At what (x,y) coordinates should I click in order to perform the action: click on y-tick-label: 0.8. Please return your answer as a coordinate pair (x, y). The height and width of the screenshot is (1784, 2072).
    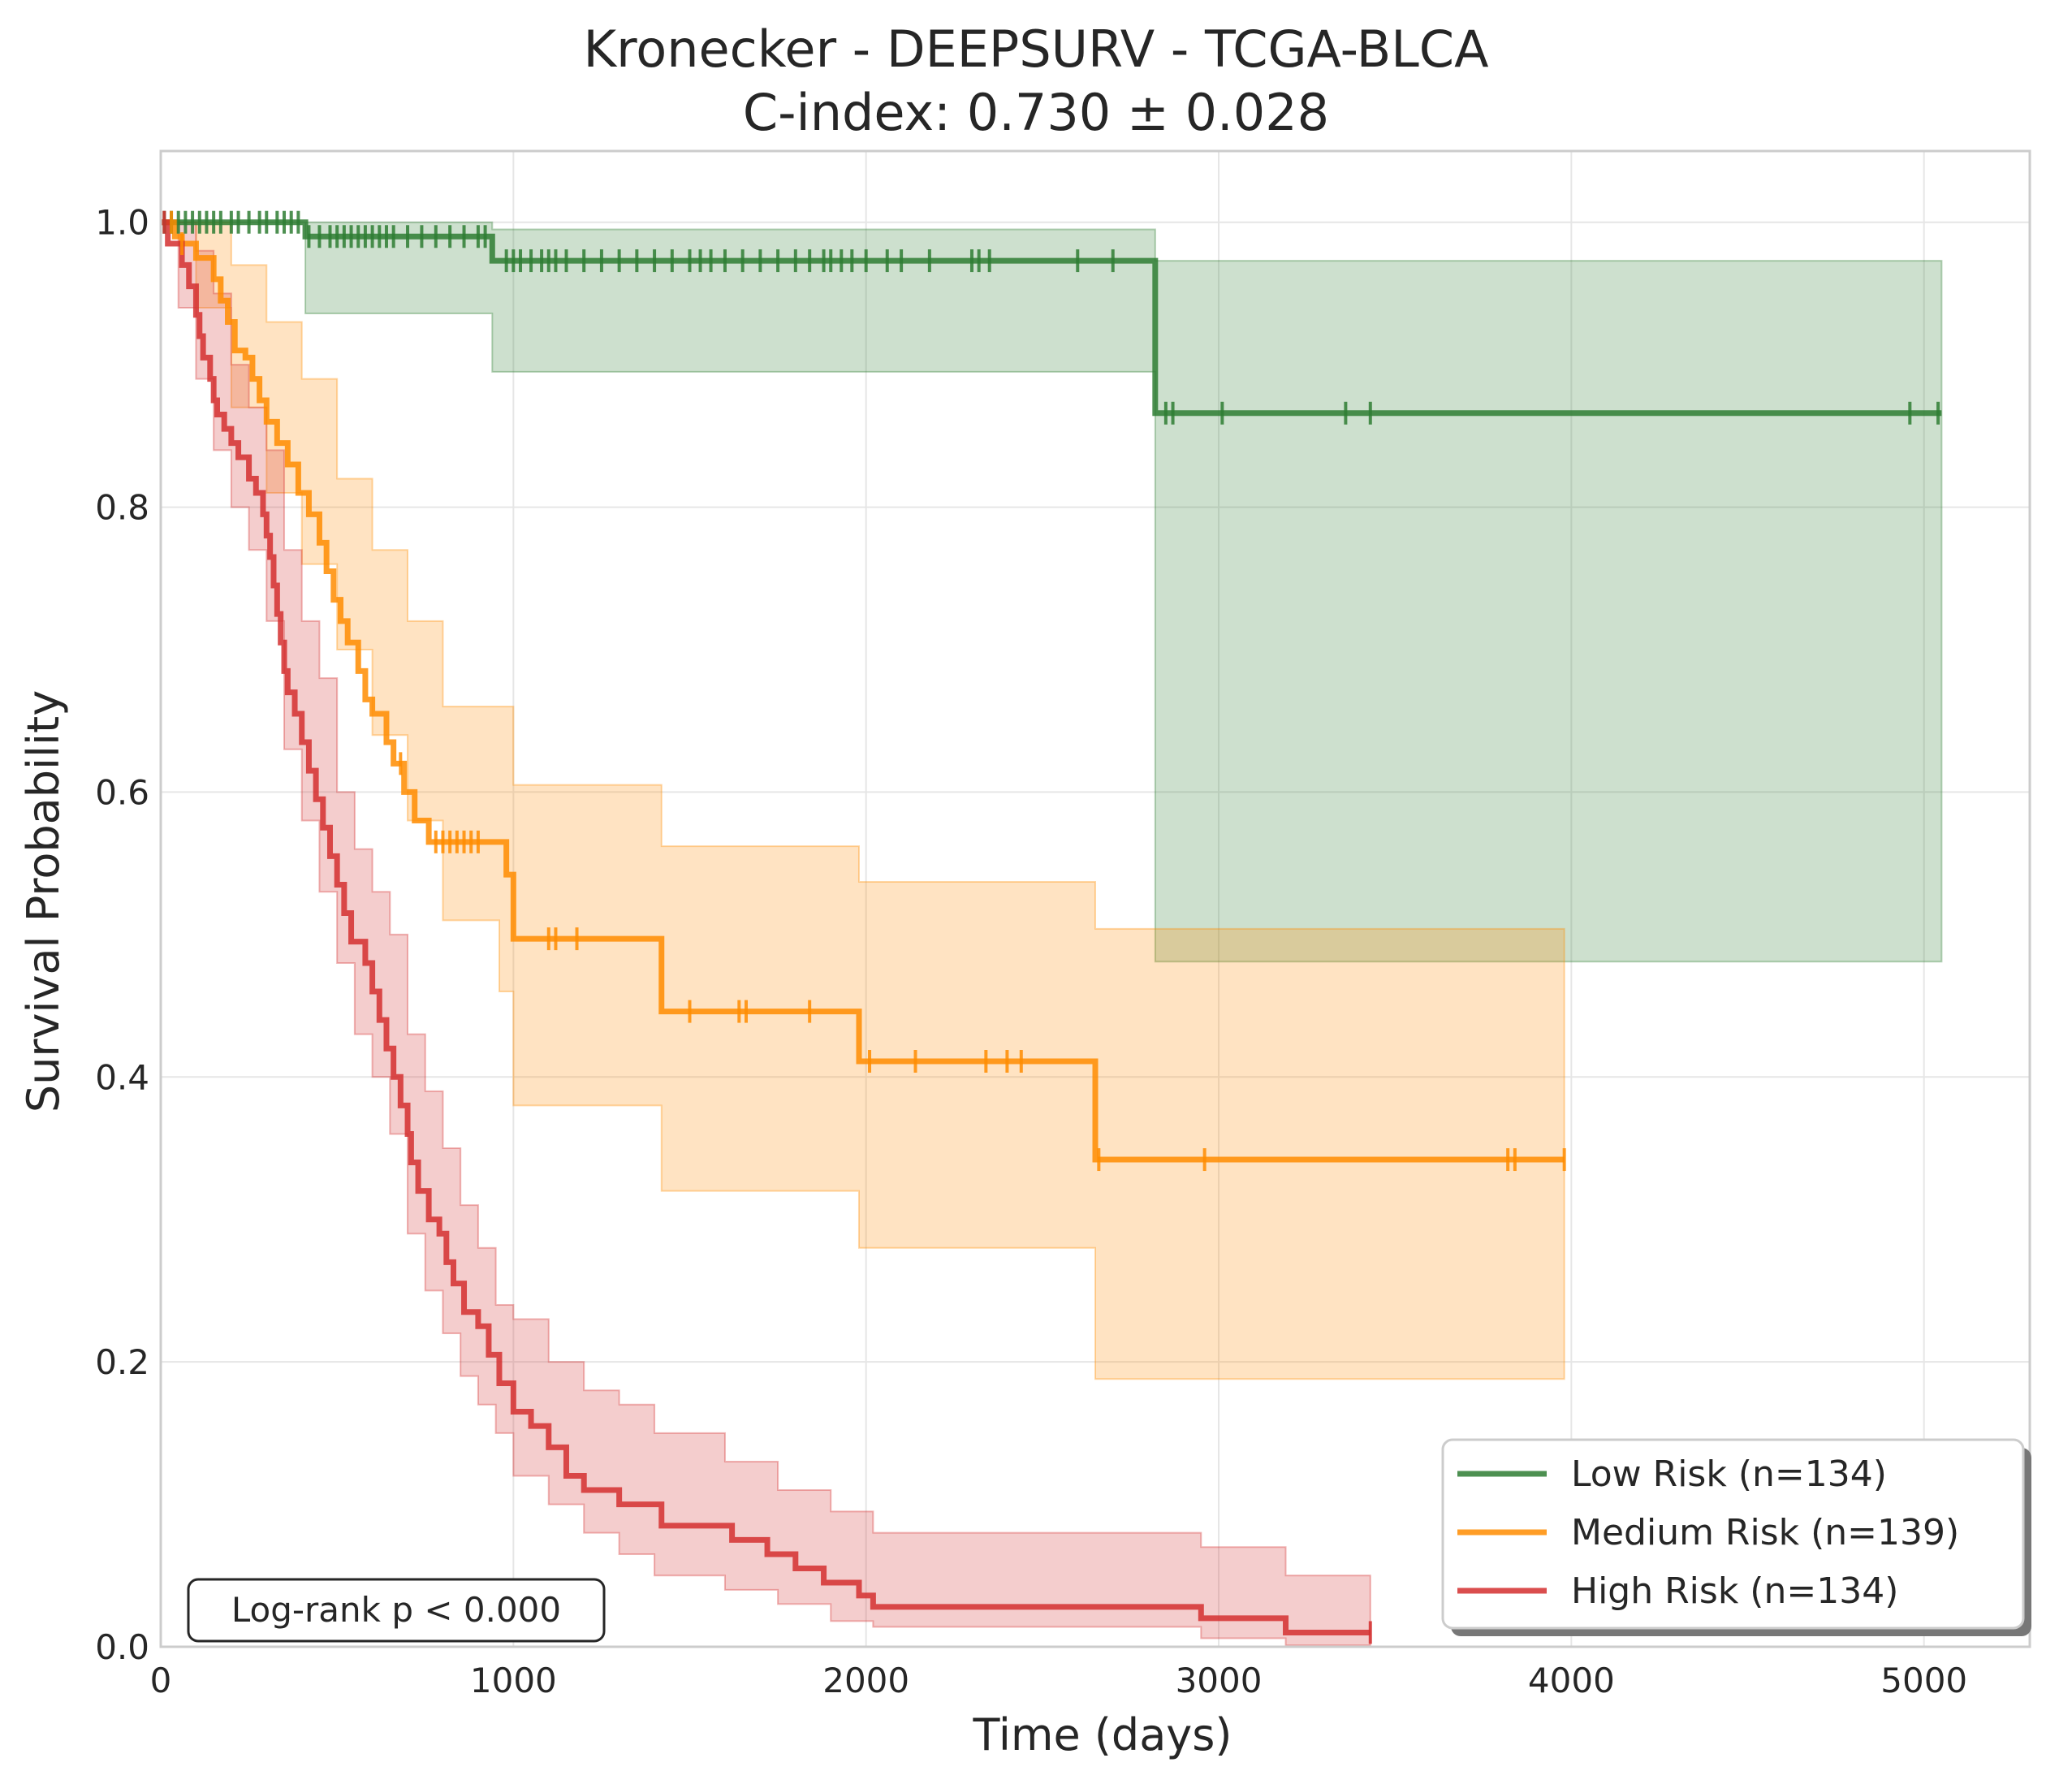
    Looking at the image, I should click on (122, 508).